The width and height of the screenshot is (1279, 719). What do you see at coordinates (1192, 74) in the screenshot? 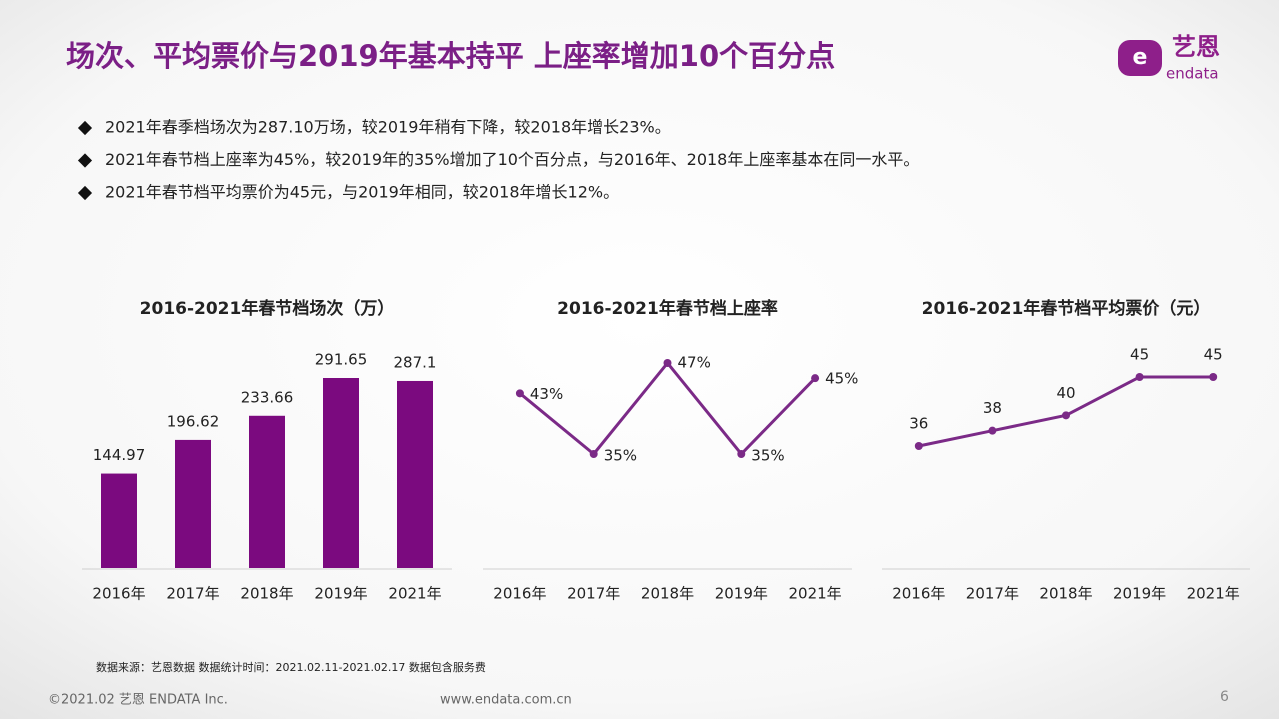
I see `logo-en: endata` at bounding box center [1192, 74].